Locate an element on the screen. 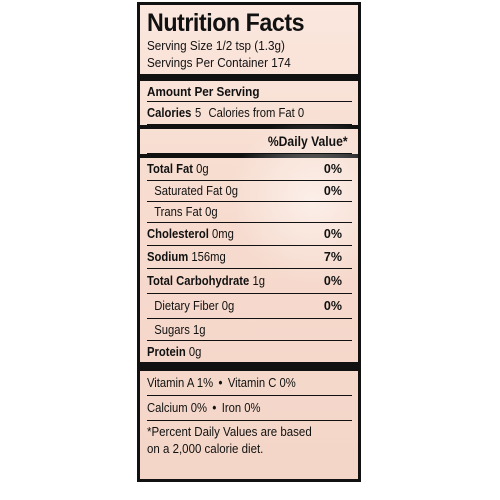 This screenshot has width=500, height=500. saturated-fat-label: Saturated Fat is located at coordinates (188, 191).